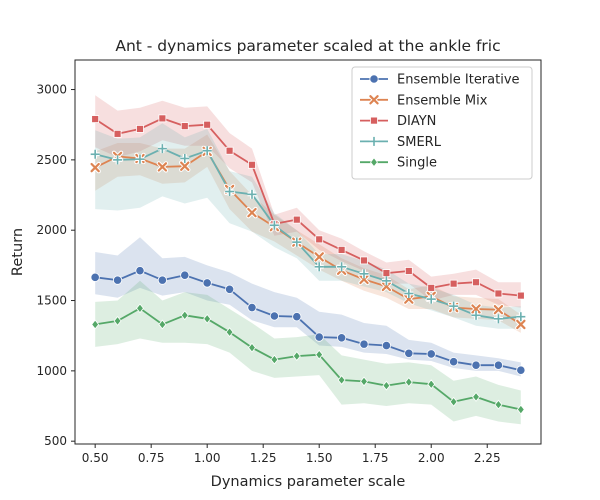 This screenshot has width=600, height=500. I want to click on legend-item-smerl: SMERL, so click(401, 142).